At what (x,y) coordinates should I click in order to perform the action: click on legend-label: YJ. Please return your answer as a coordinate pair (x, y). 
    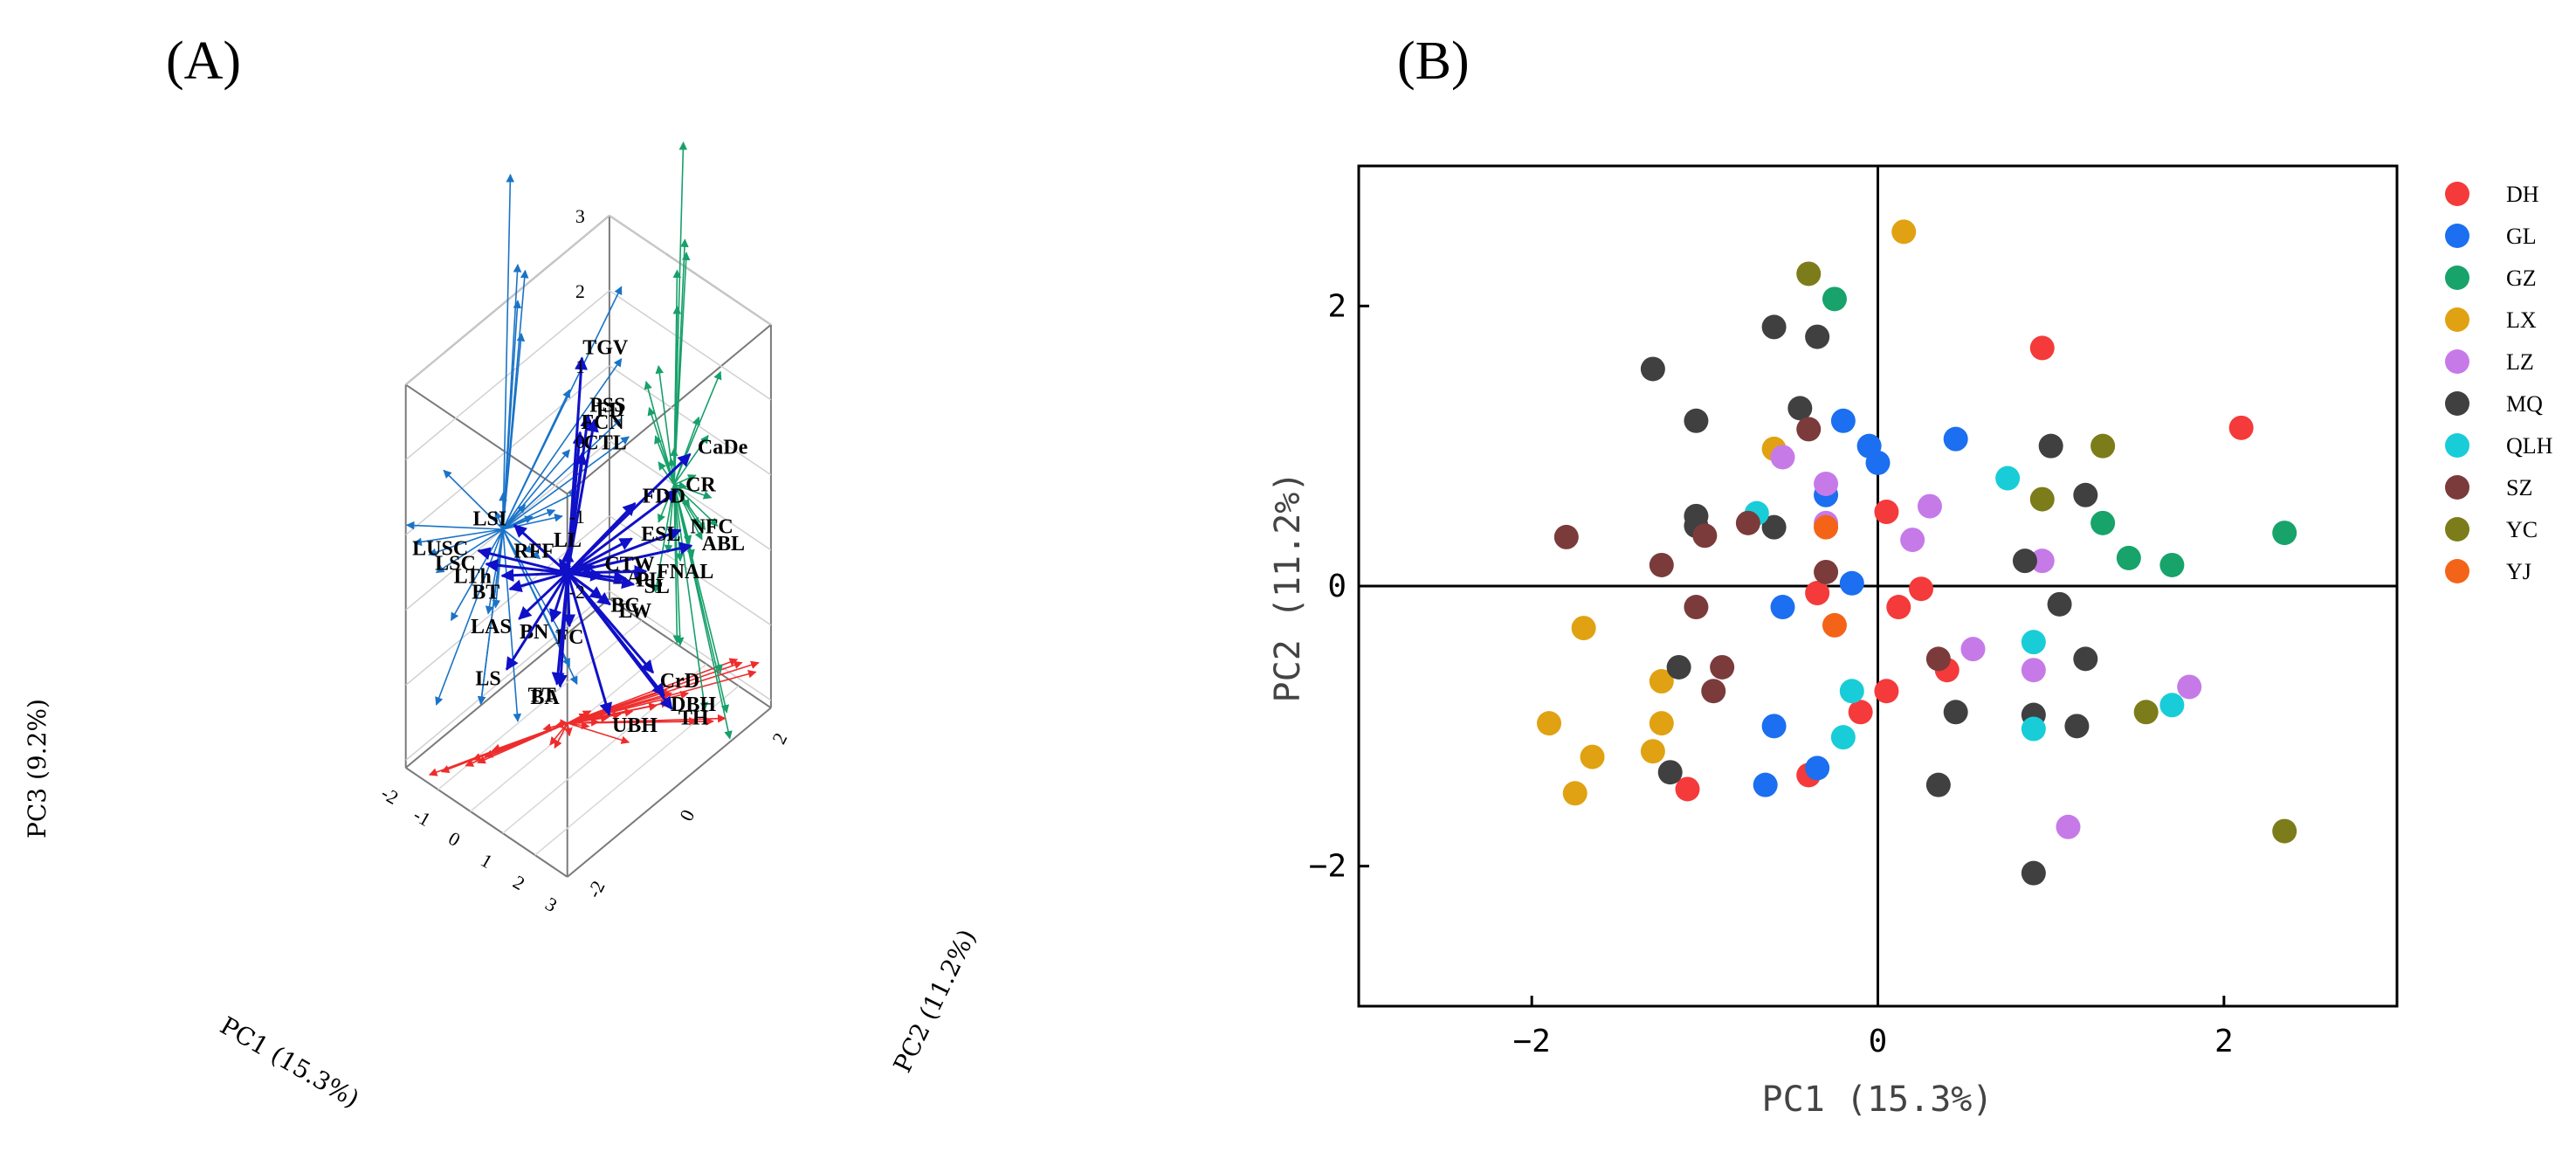
    Looking at the image, I should click on (2518, 571).